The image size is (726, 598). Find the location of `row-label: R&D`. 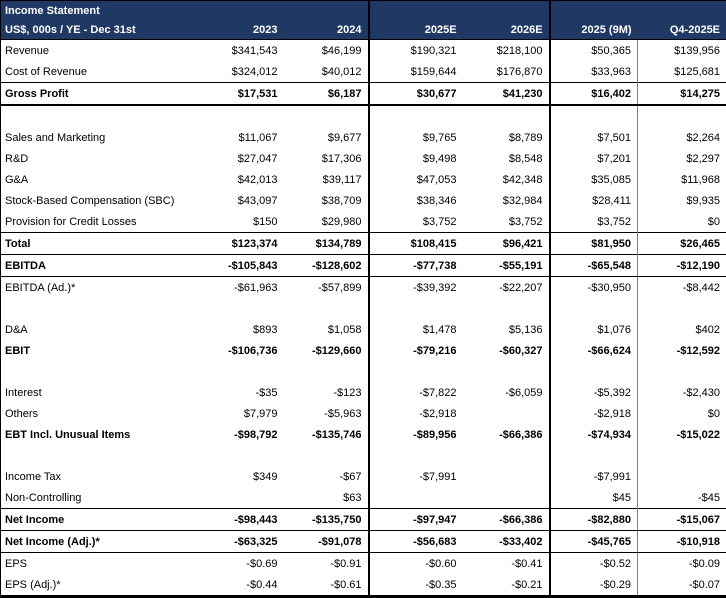

row-label: R&D is located at coordinates (96, 158).